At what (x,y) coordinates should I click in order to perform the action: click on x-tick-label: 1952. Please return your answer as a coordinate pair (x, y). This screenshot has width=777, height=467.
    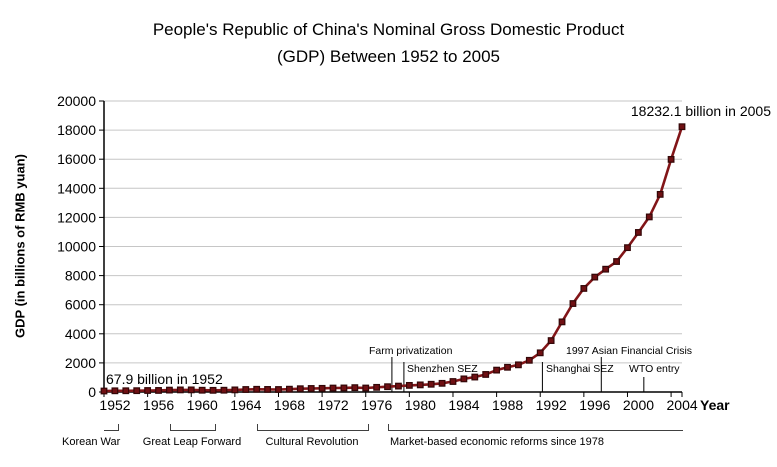
    Looking at the image, I should click on (114, 405).